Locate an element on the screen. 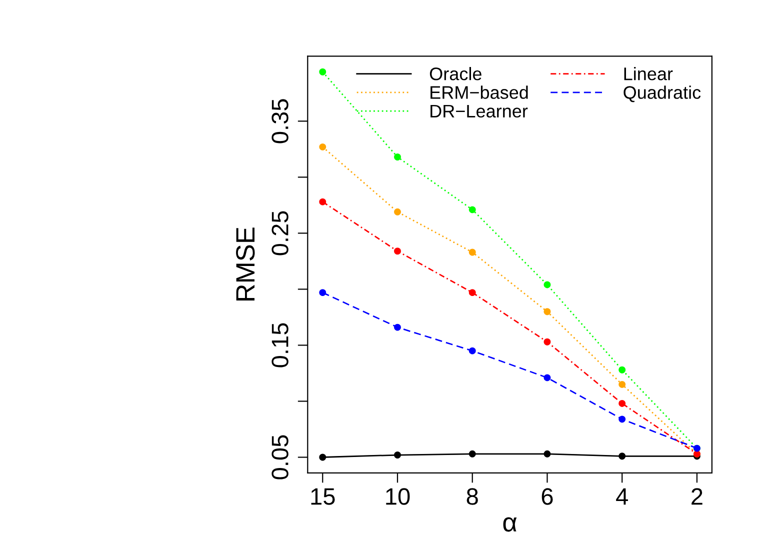 The image size is (773, 535). legend-label: DR−Learner is located at coordinates (479, 111).